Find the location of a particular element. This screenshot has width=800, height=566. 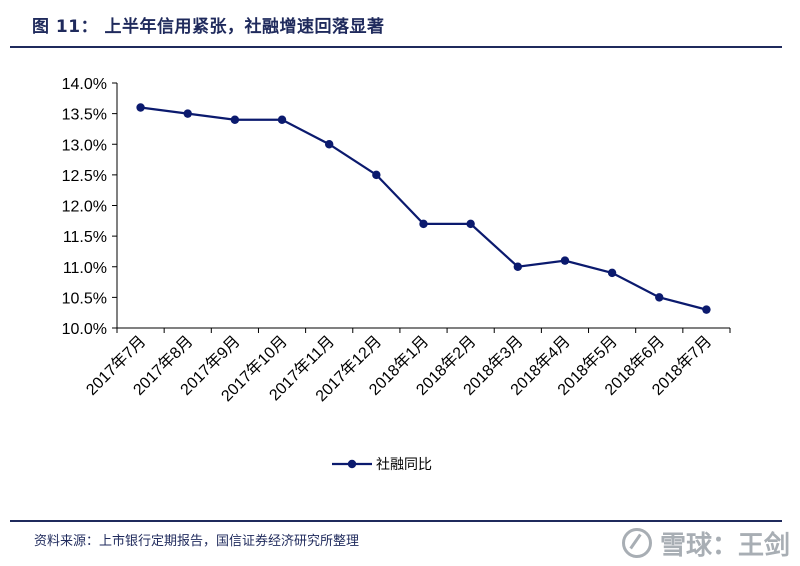

y-tick-label: 13.5% is located at coordinates (84, 115).